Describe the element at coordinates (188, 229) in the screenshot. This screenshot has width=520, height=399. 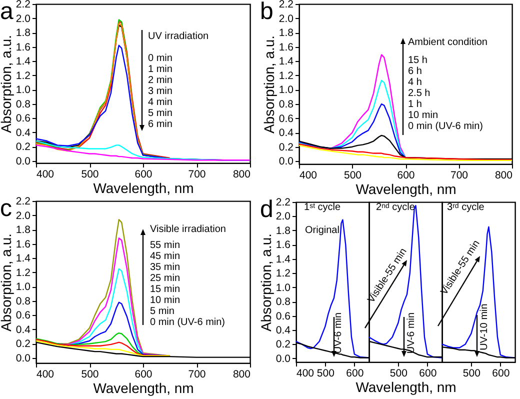
I see `annotation: Visible irradiation` at that location.